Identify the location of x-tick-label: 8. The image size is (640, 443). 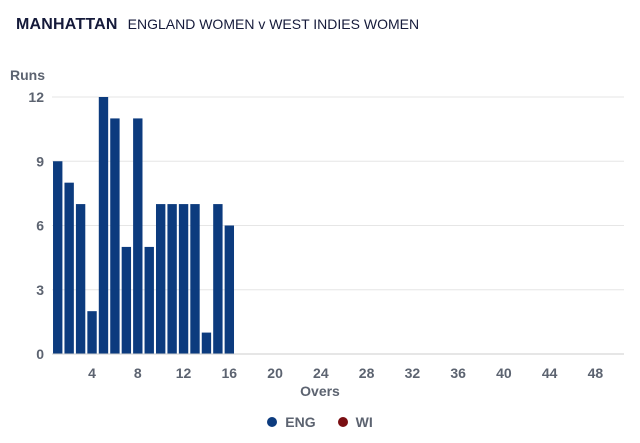
(138, 373).